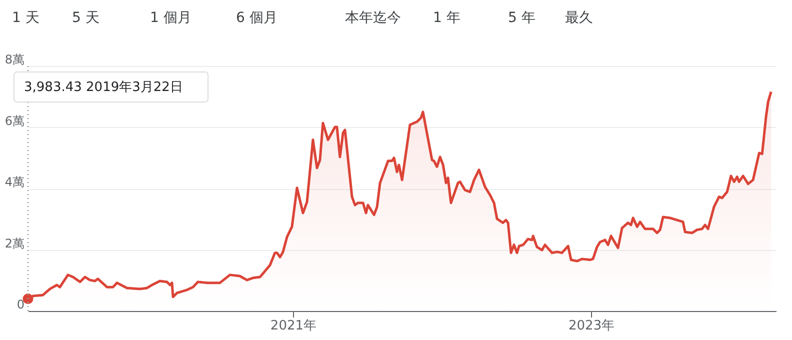 The height and width of the screenshot is (340, 792). Describe the element at coordinates (86, 18) in the screenshot. I see `text: 5 天` at that location.